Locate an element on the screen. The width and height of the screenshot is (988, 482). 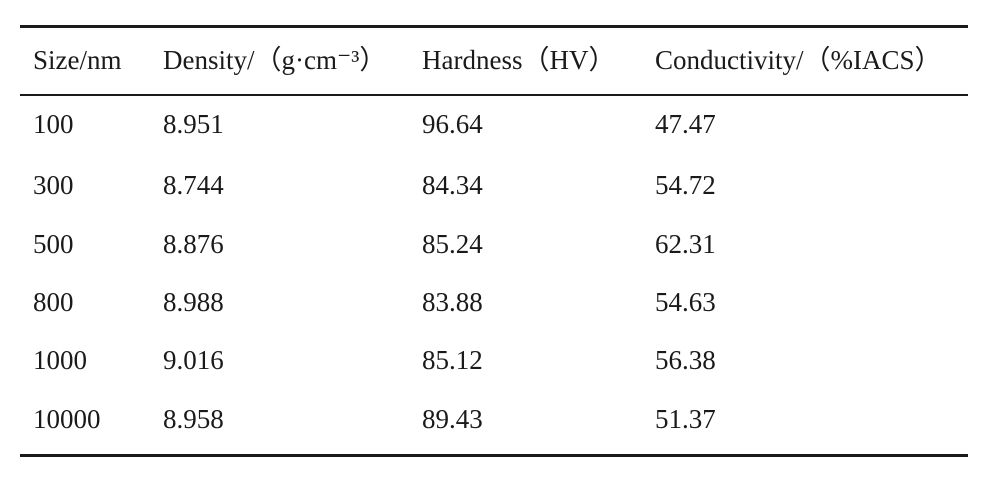
table-cell: 8.951 is located at coordinates (193, 124).